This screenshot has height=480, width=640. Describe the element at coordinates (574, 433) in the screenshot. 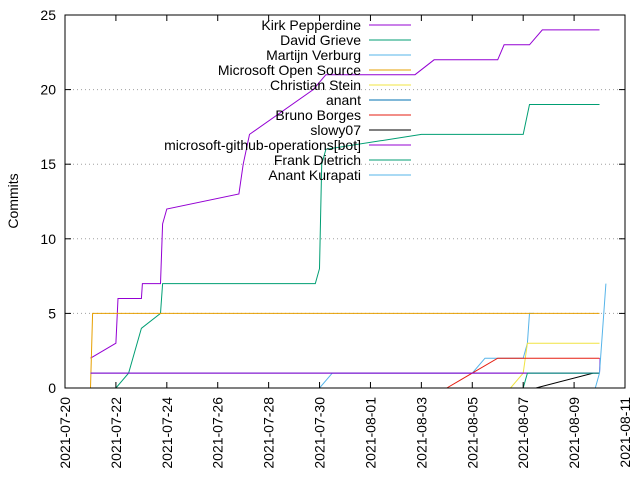

I see `x-tick-label: 2021-08-09` at that location.